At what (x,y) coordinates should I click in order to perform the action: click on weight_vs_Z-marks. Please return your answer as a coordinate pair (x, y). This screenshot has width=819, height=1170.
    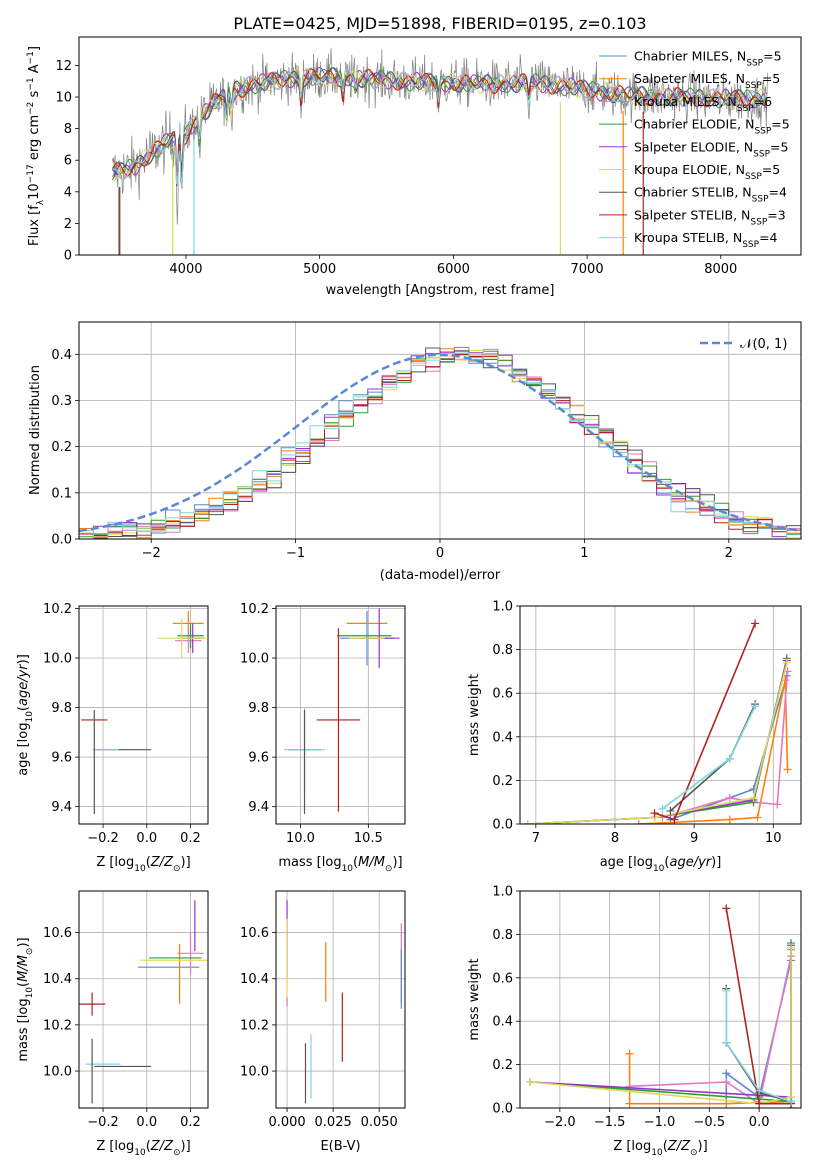
    Looking at the image, I should click on (660, 1006).